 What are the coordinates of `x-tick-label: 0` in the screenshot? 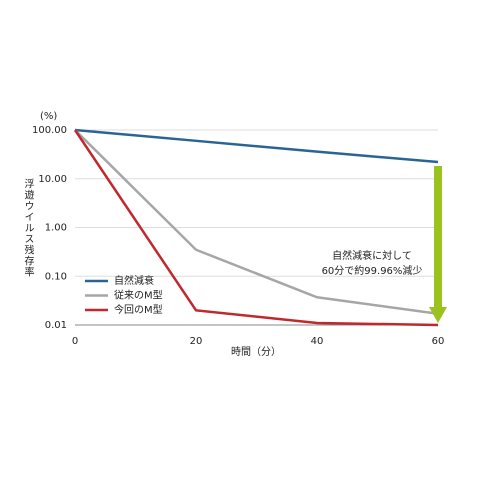 It's located at (75, 341).